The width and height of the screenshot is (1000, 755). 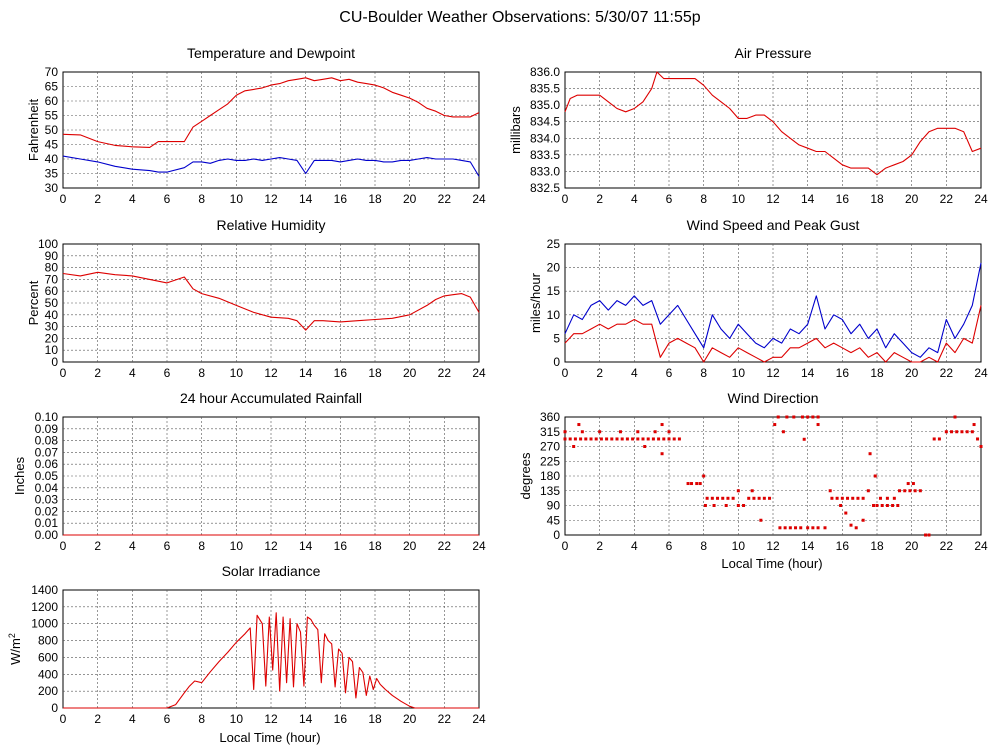 What do you see at coordinates (771, 563) in the screenshot?
I see `direction-x-axis-label: Local Time (hour)` at bounding box center [771, 563].